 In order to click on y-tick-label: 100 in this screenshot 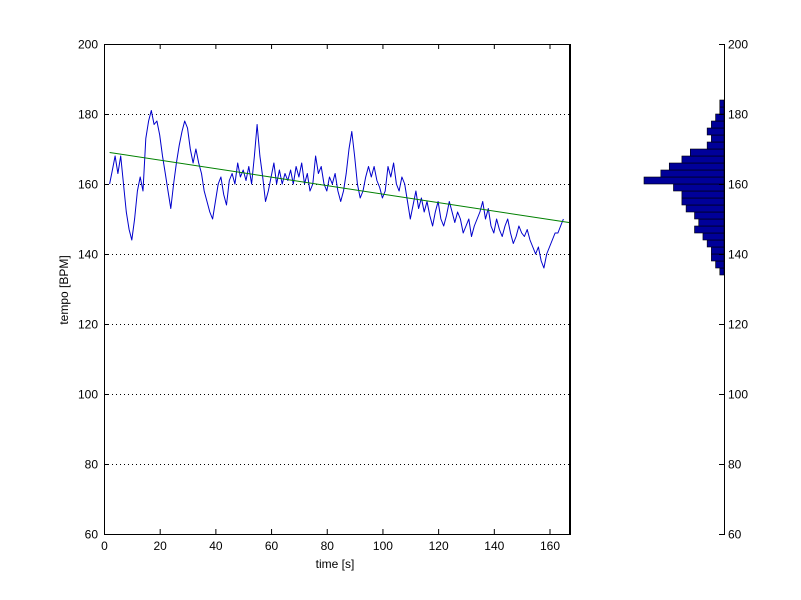, I will do `click(88, 395)`.